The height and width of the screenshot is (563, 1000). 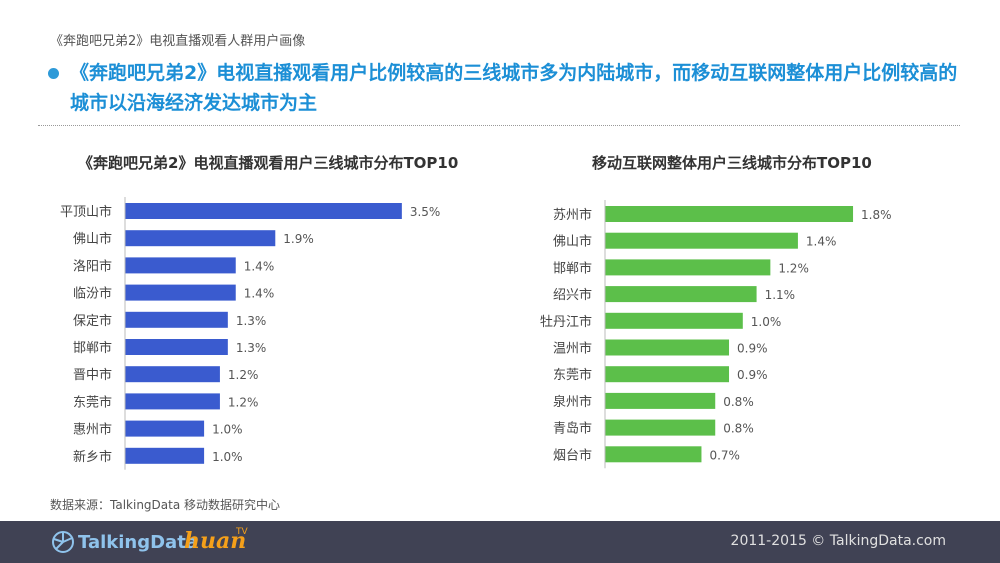 What do you see at coordinates (780, 295) in the screenshot?
I see `value-label: 1.1%` at bounding box center [780, 295].